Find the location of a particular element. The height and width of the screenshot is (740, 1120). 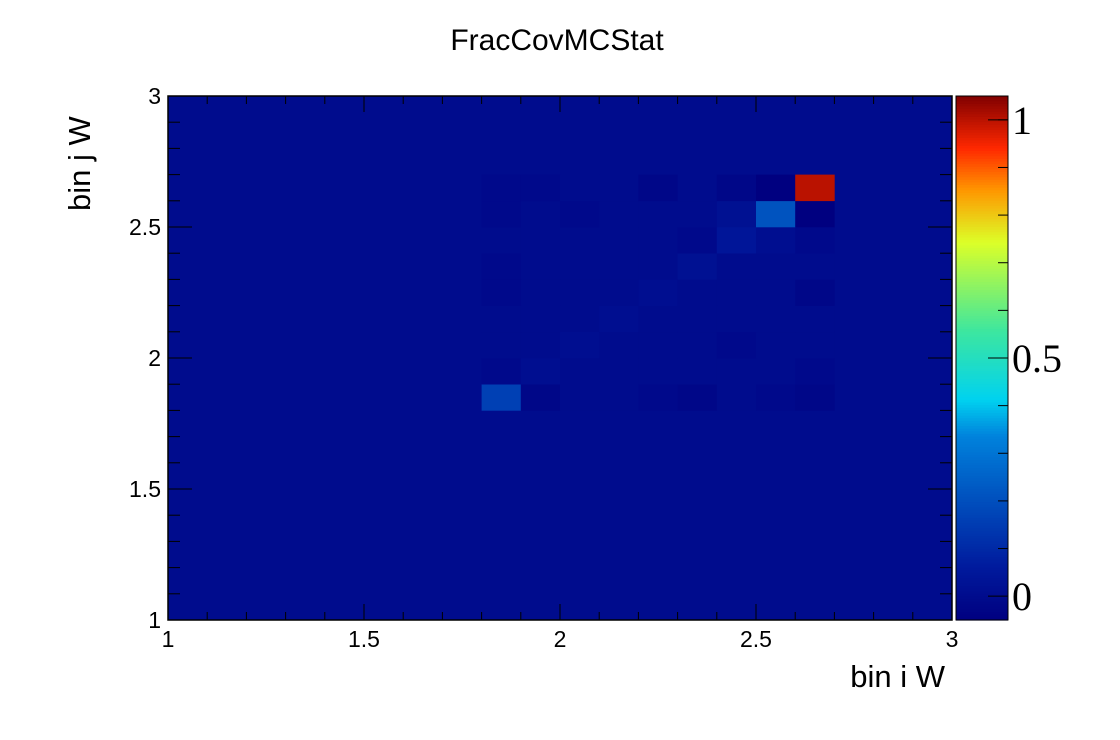

y-axis-tick-labels: 1 1.5 2 2.5 3 is located at coordinates (145, 358).